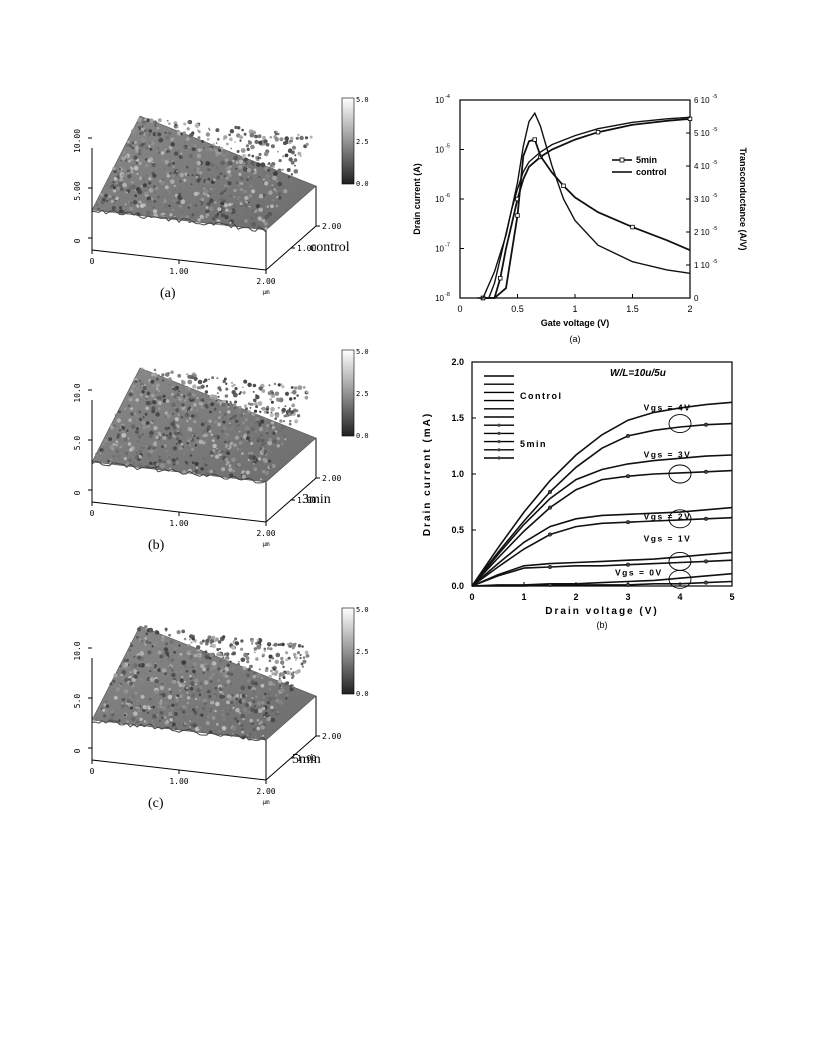 The height and width of the screenshot is (1056, 816). What do you see at coordinates (651, 172) in the screenshot?
I see `legend-label-control: control` at bounding box center [651, 172].